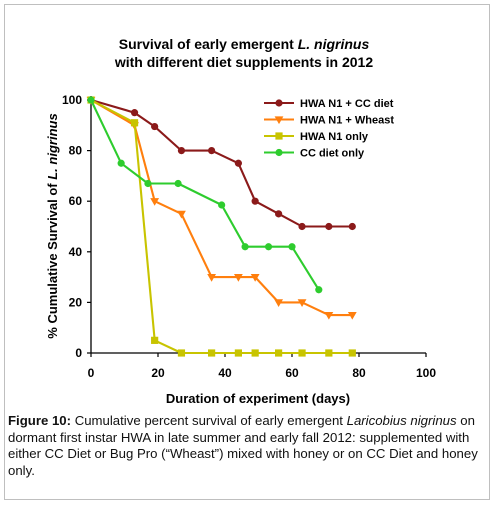 This screenshot has height=507, width=496. Describe the element at coordinates (76, 151) in the screenshot. I see `y-tick-label: 80` at that location.